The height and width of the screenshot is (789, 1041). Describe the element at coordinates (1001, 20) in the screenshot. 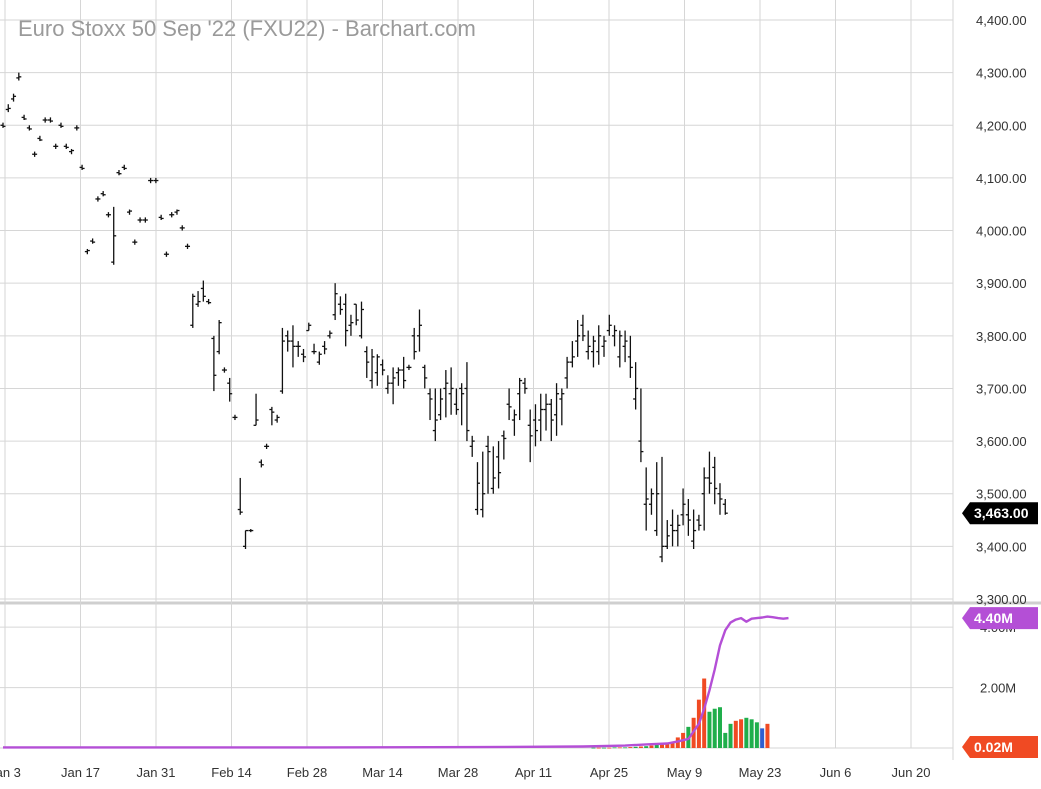

I see `price-tick-label: 4,400.00` at that location.